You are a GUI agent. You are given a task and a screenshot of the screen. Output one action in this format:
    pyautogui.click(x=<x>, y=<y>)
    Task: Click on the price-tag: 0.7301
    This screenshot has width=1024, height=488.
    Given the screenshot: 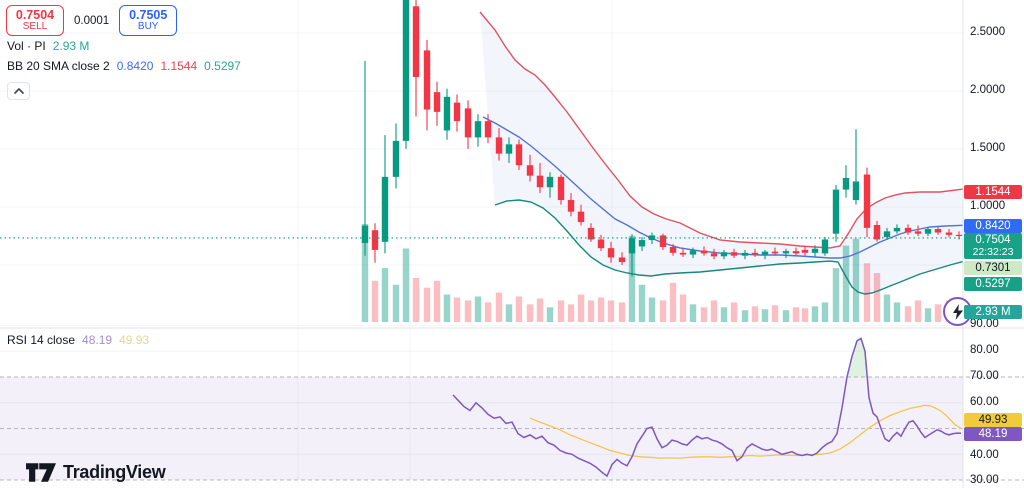 What is the action you would take?
    pyautogui.click(x=993, y=268)
    